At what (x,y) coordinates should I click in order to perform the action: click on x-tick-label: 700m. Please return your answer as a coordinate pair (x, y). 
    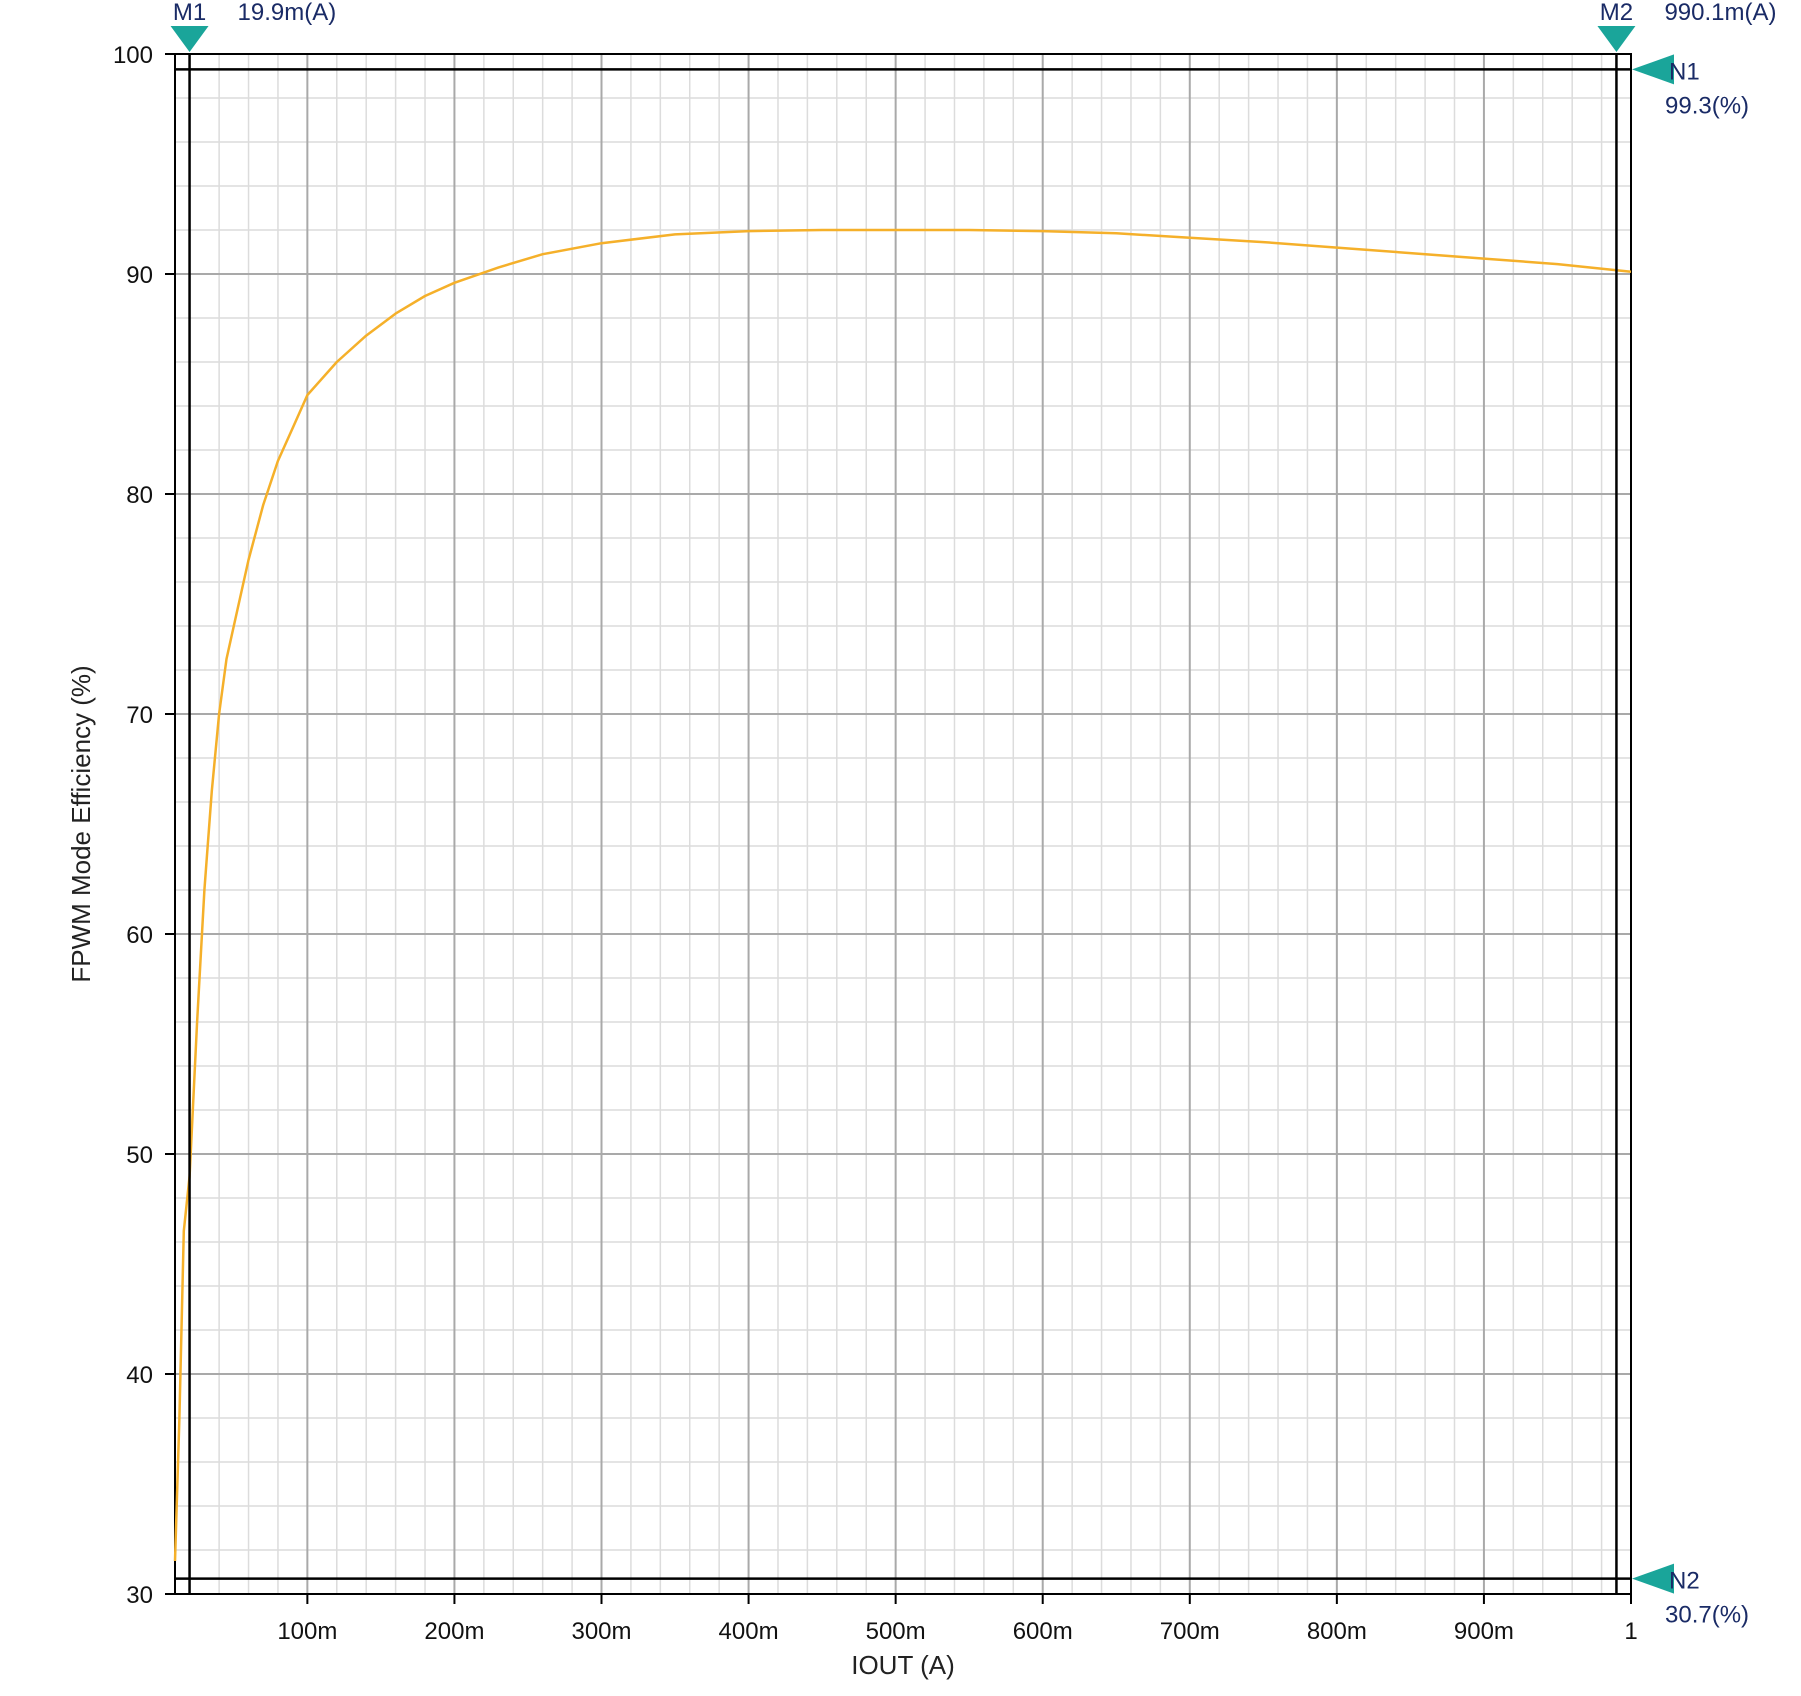
    Looking at the image, I should click on (1190, 1631).